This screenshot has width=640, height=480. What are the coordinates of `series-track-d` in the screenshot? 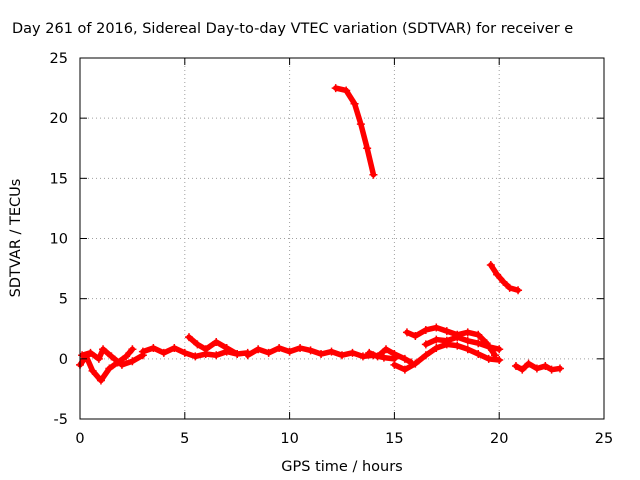 It's located at (213, 346).